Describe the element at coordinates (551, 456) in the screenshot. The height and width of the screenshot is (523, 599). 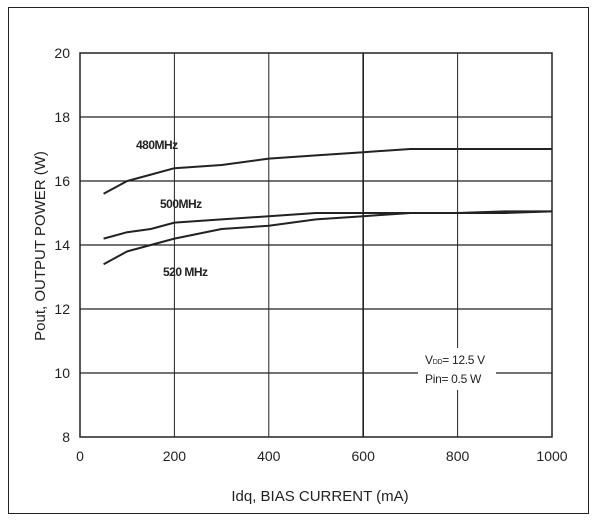
I see `x-tick-label: 1000` at that location.